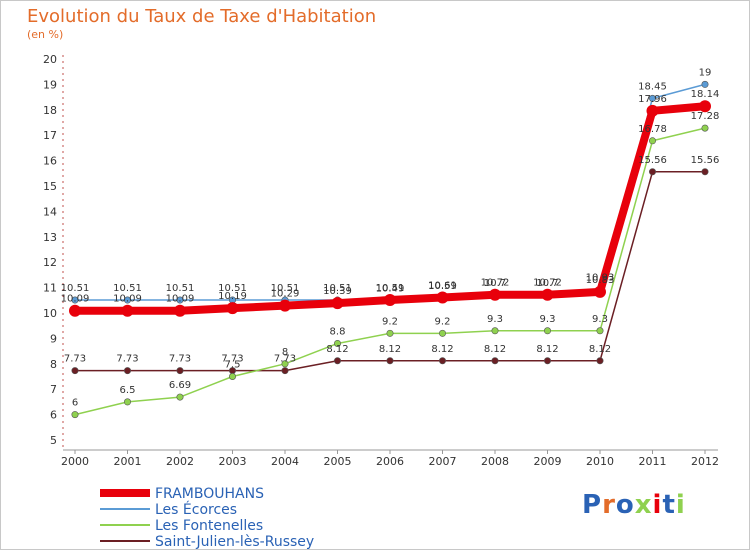 The image size is (750, 550). What do you see at coordinates (209, 494) in the screenshot?
I see `legend-label: FRAMBOUHANS` at bounding box center [209, 494].